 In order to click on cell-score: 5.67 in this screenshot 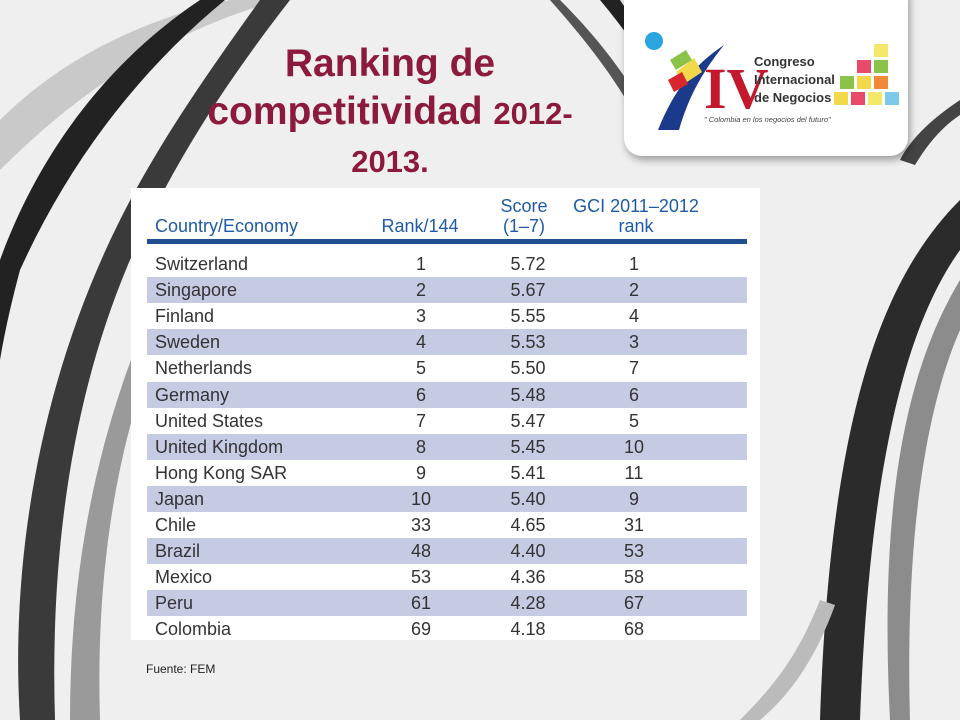, I will do `click(528, 290)`.